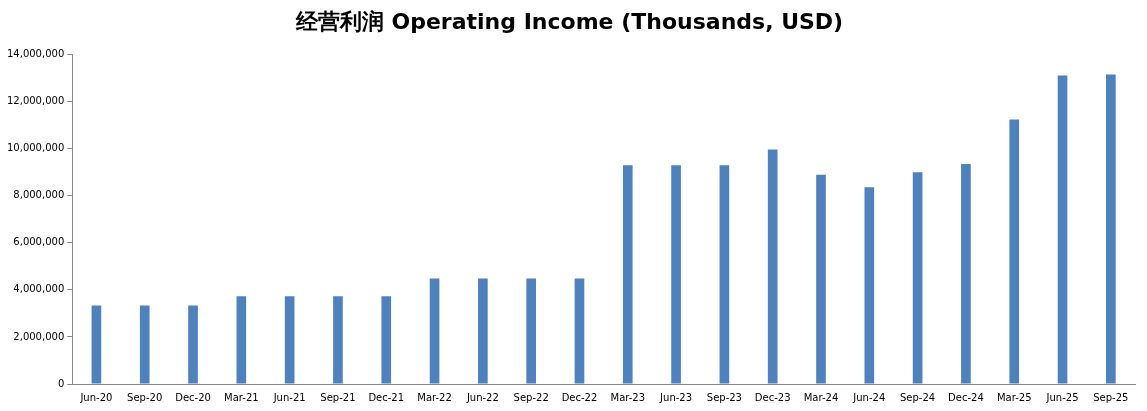 The height and width of the screenshot is (411, 1147). What do you see at coordinates (39, 289) in the screenshot?
I see `y-tick-label: 4,000,000` at bounding box center [39, 289].